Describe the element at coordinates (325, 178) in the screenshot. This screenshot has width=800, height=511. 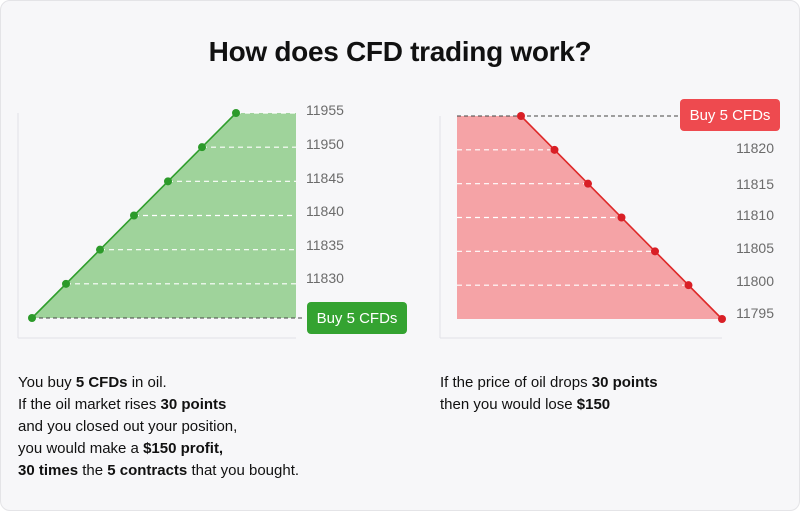
I see `y-tick-label: 11845` at that location.